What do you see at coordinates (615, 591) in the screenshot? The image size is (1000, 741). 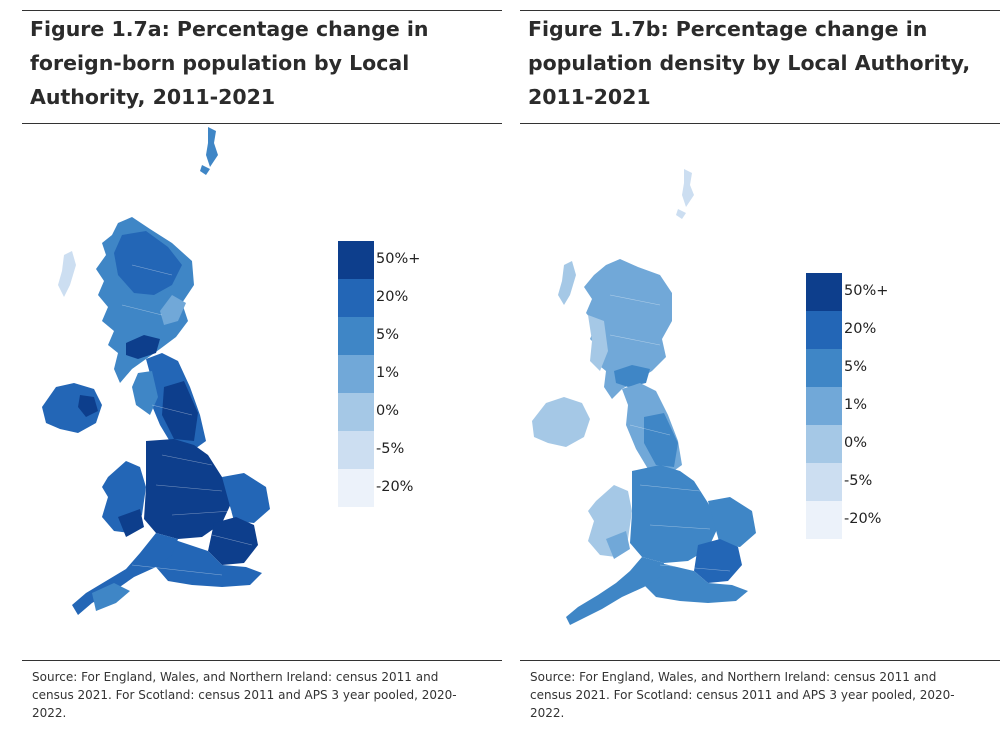 I see `south-west-region` at bounding box center [615, 591].